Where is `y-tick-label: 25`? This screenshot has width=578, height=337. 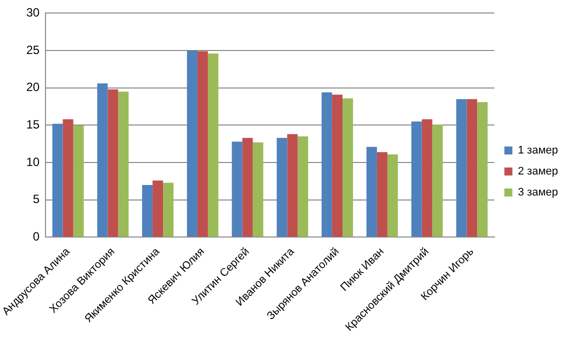
y-tick-label: 25 is located at coordinates (33, 49).